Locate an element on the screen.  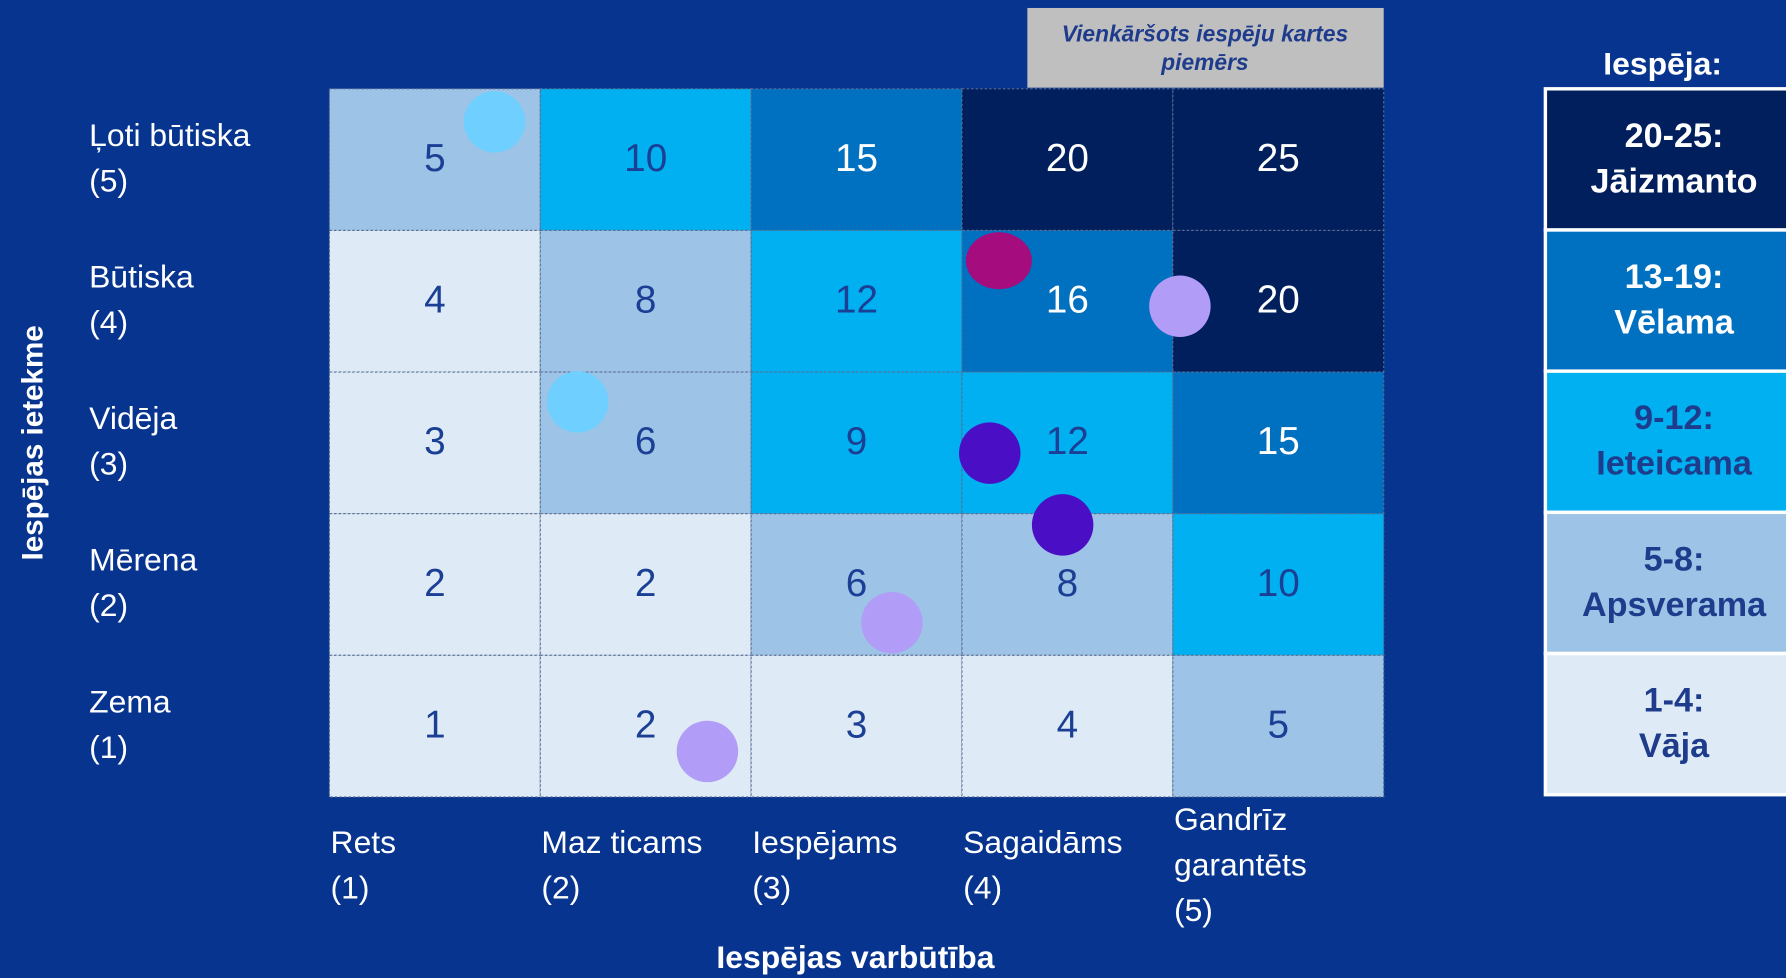
legend-label: 9-12: Ieteicama is located at coordinates (1674, 441).